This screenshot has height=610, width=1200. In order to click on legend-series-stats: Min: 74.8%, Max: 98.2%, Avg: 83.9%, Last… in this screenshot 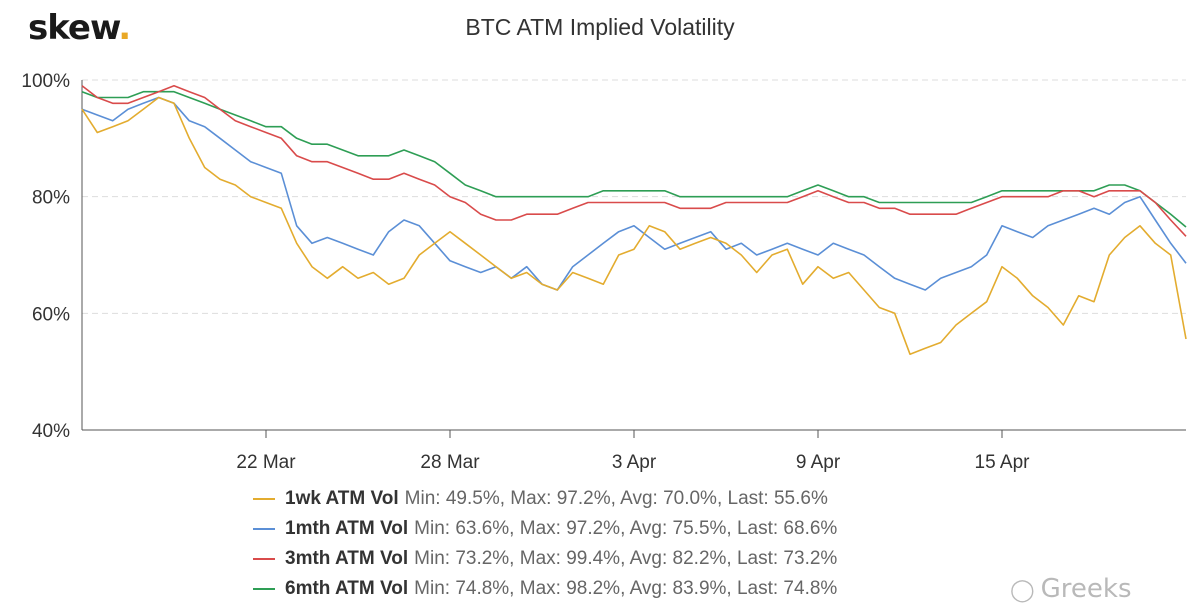, I will do `click(626, 588)`.